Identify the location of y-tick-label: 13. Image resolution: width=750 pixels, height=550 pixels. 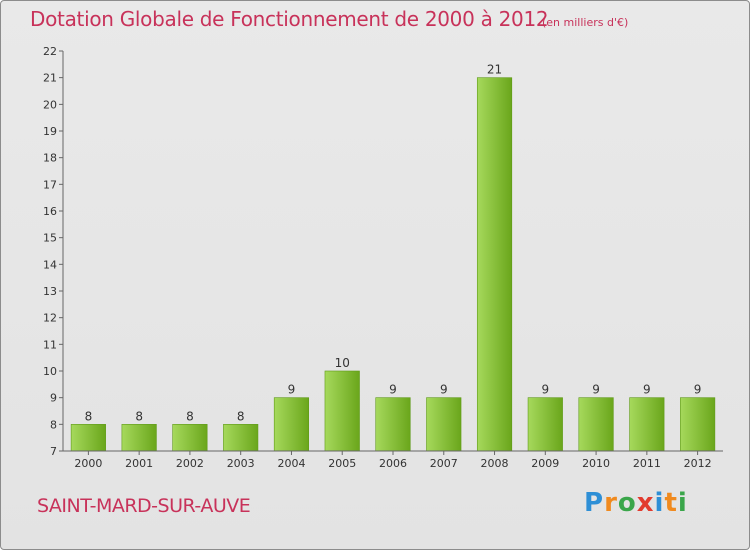
(50, 291).